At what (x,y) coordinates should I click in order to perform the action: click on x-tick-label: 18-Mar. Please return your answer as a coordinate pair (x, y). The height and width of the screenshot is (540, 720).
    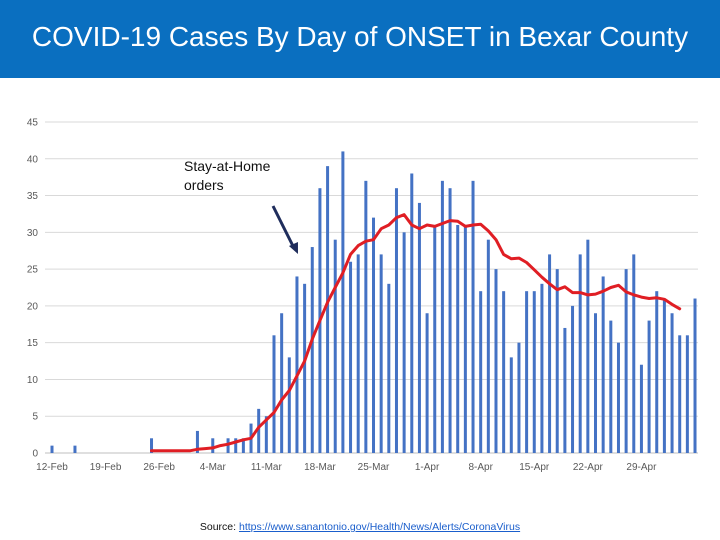
    Looking at the image, I should click on (320, 467).